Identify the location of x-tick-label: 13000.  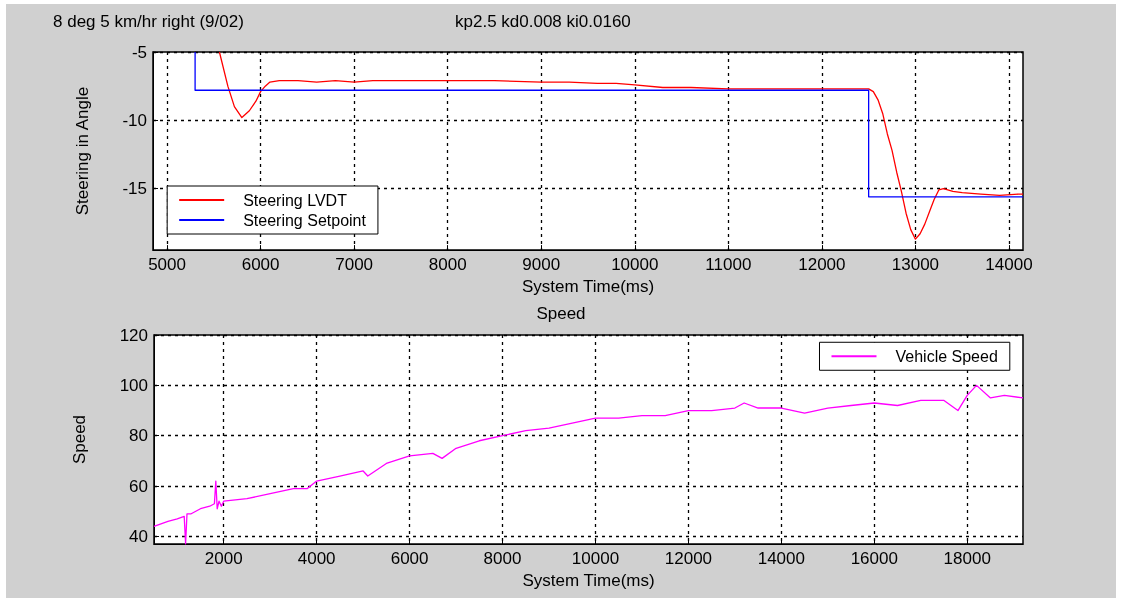
(915, 265).